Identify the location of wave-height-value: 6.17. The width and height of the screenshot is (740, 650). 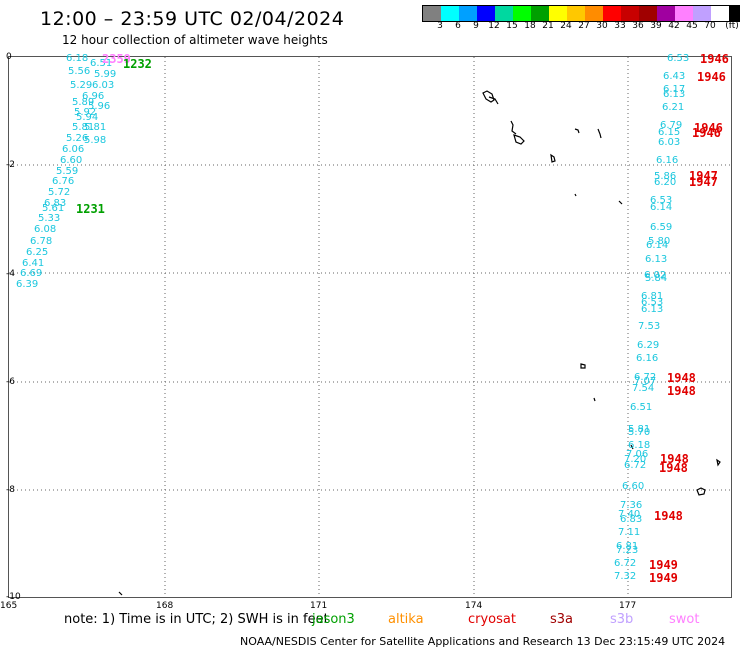
(674, 89).